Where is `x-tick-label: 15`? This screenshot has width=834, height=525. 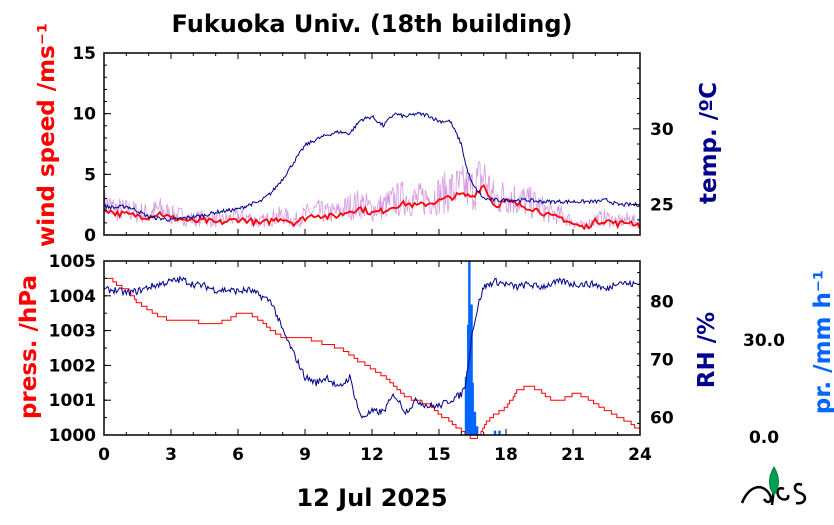 x-tick-label: 15 is located at coordinates (439, 455).